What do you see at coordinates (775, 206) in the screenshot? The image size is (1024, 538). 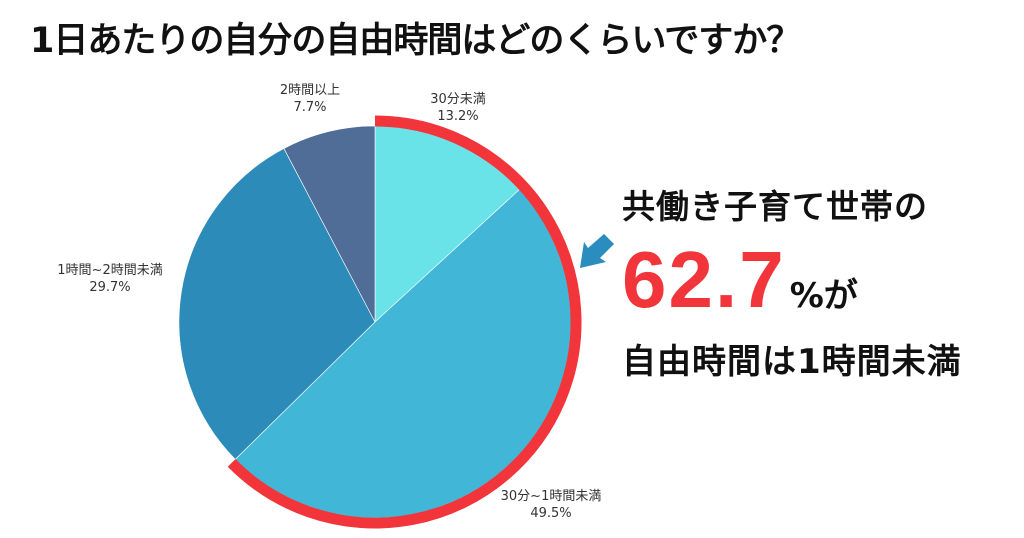 I see `callout-line-1: 共働き子育て世帯の` at bounding box center [775, 206].